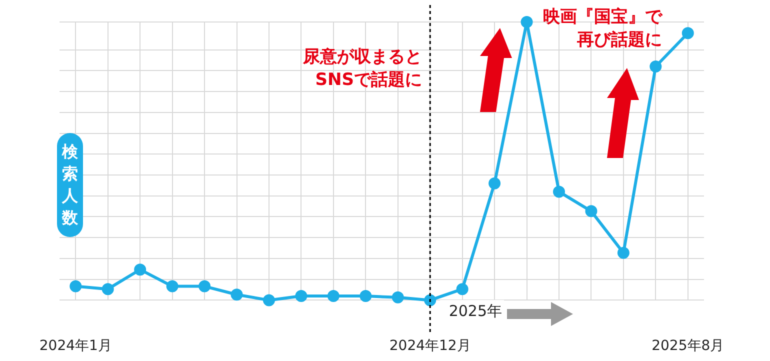 The height and width of the screenshot is (361, 770). What do you see at coordinates (69, 185) in the screenshot?
I see `y-axis-title: 検索人数` at bounding box center [69, 185].